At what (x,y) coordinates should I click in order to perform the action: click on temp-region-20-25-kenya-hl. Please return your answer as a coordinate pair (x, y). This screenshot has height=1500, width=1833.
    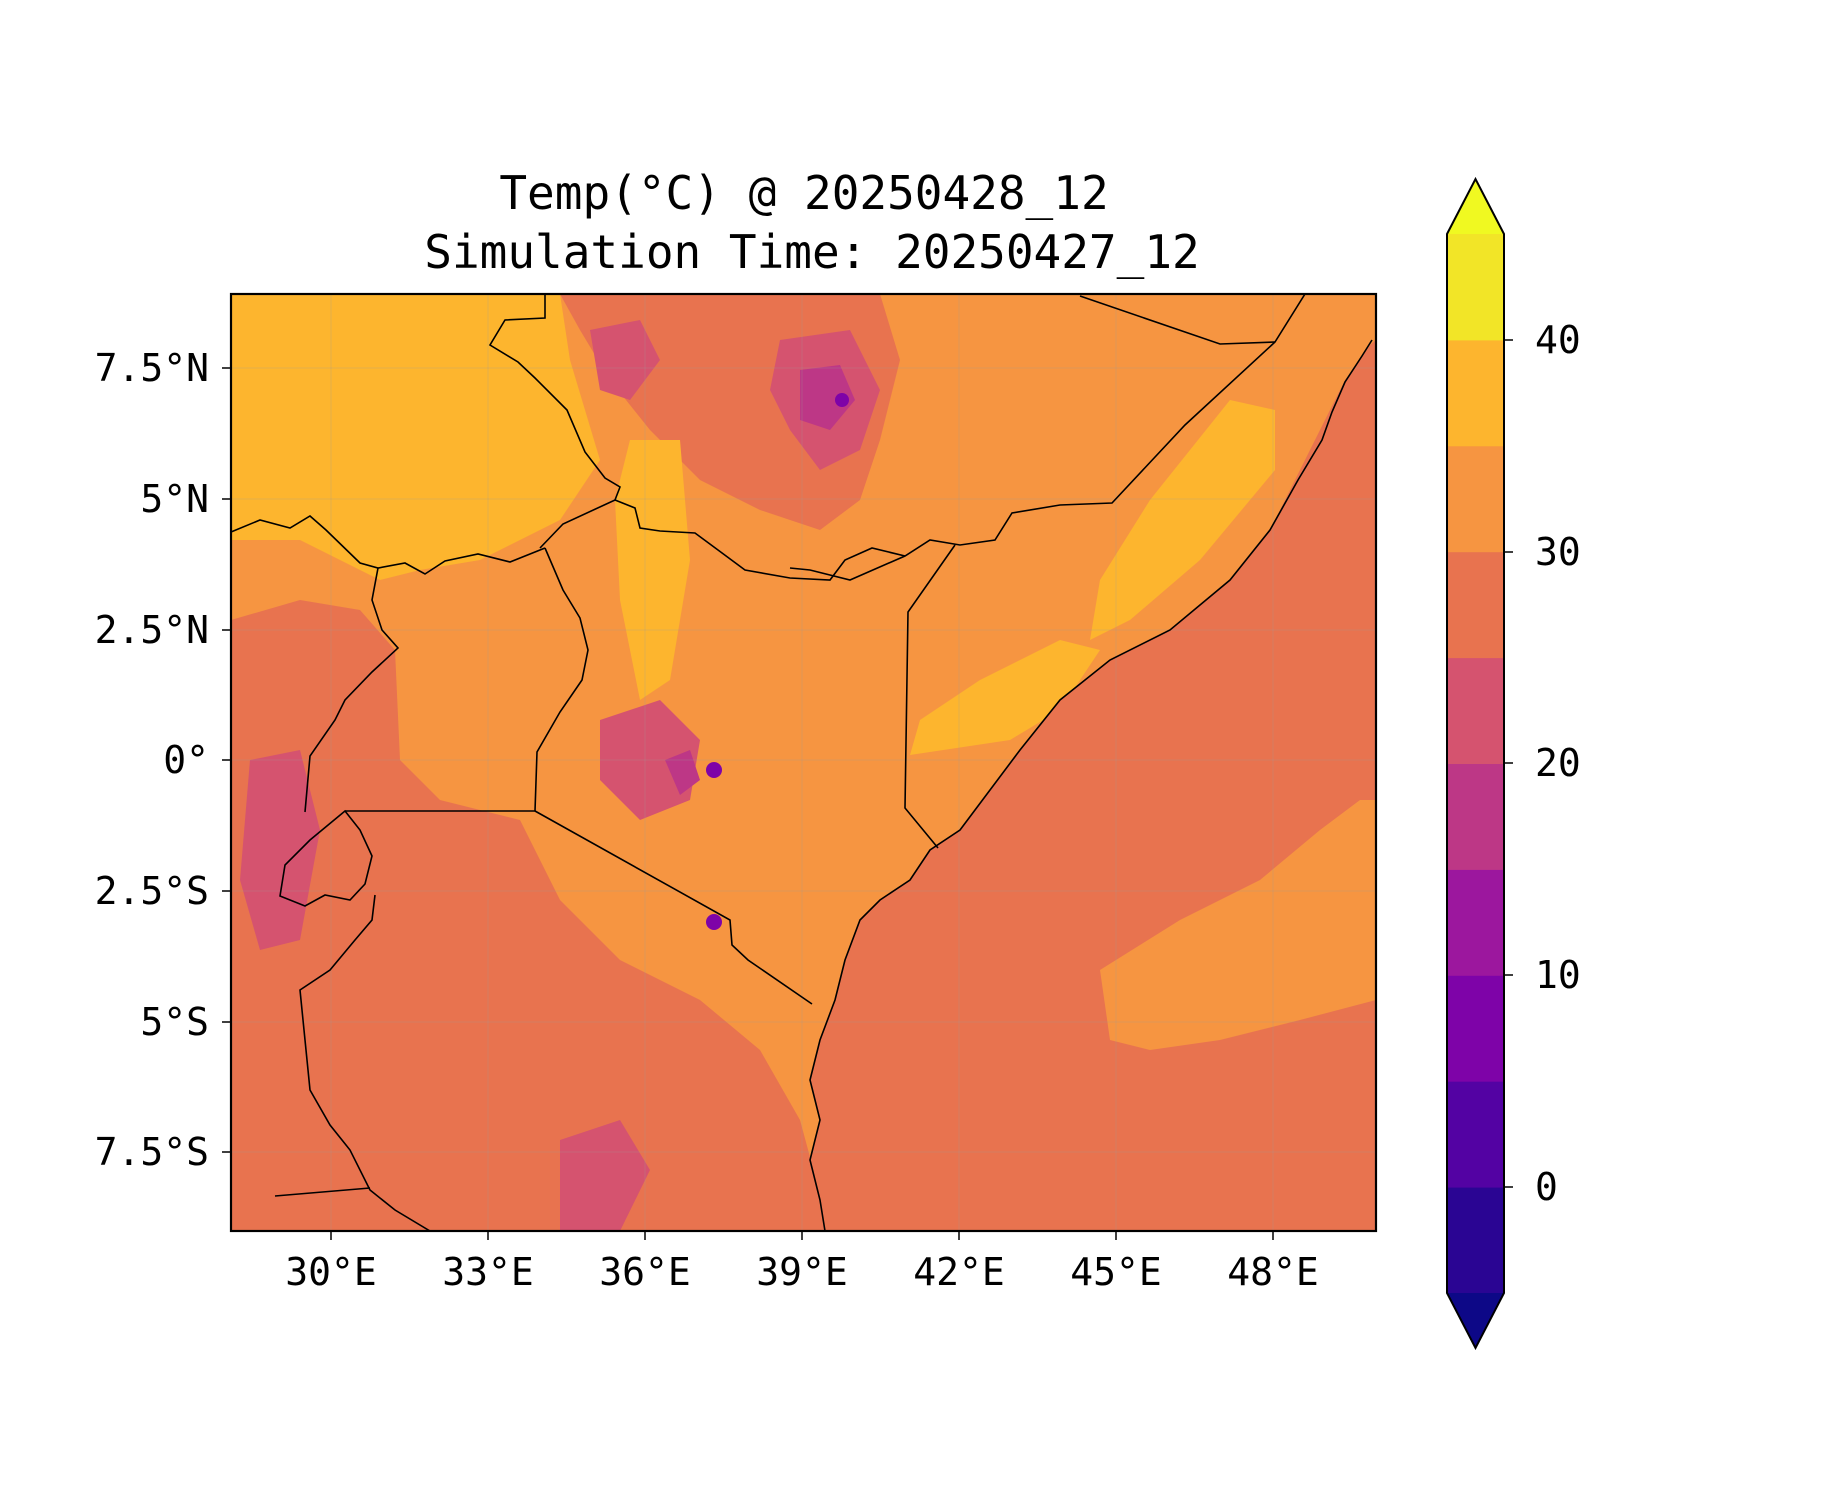
    Looking at the image, I should click on (650, 760).